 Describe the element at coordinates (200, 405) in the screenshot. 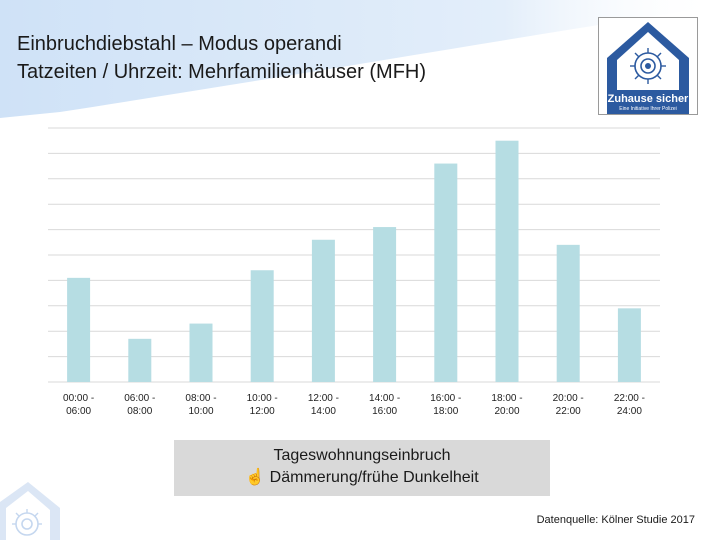

I see `x-tick-label: 08:00 -10:00` at that location.